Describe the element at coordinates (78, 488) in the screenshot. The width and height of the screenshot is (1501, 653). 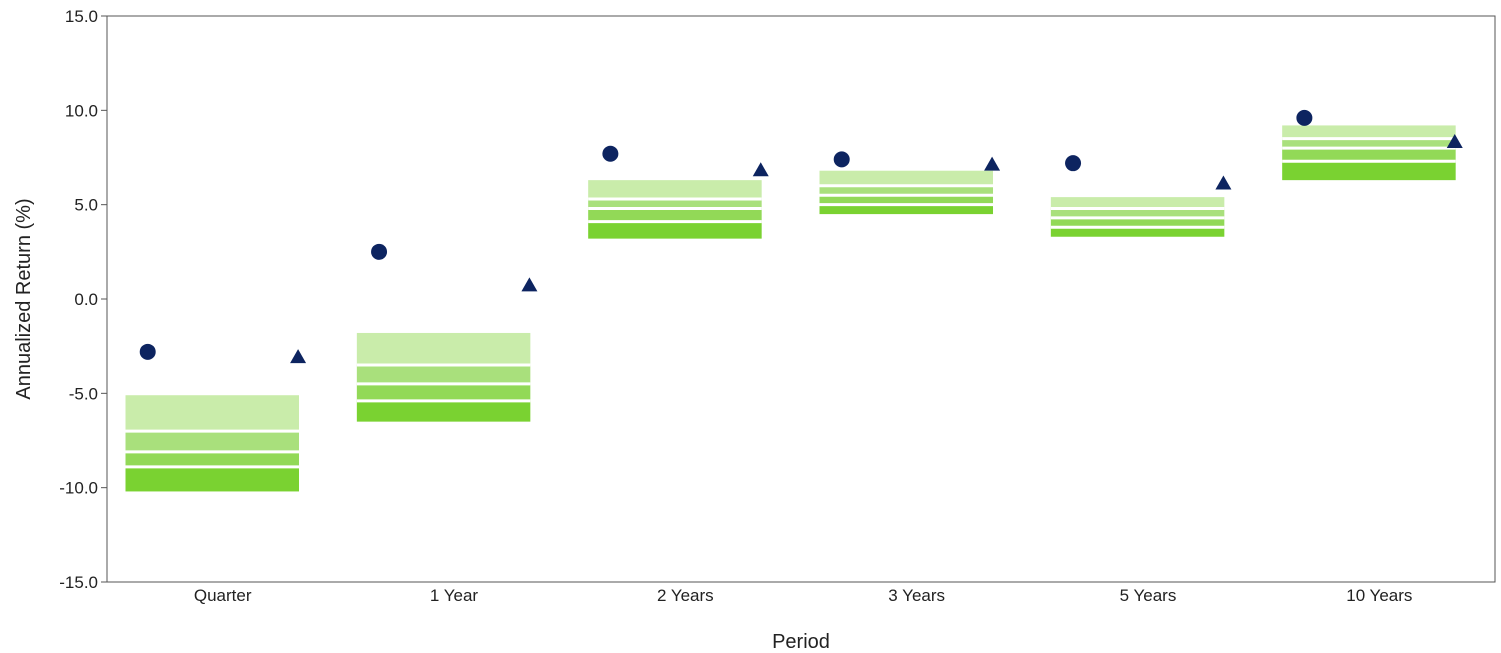
I see `y-tick-label: -10.0` at that location.